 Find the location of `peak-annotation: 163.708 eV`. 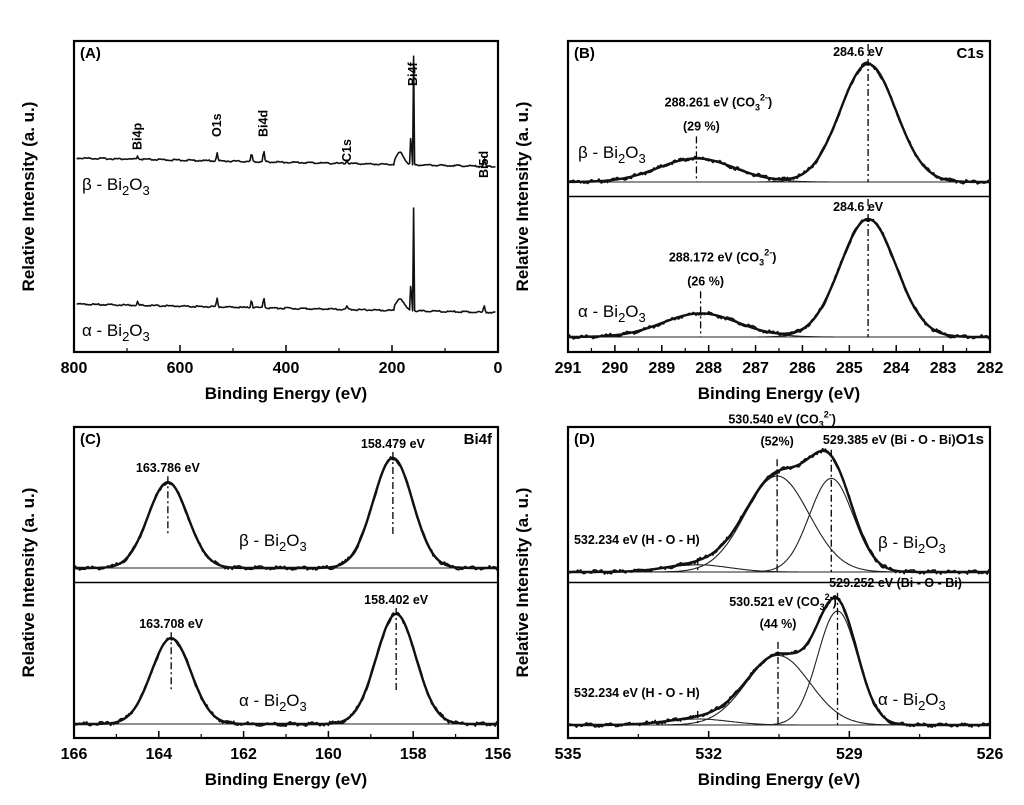

peak-annotation: 163.708 eV is located at coordinates (171, 624).